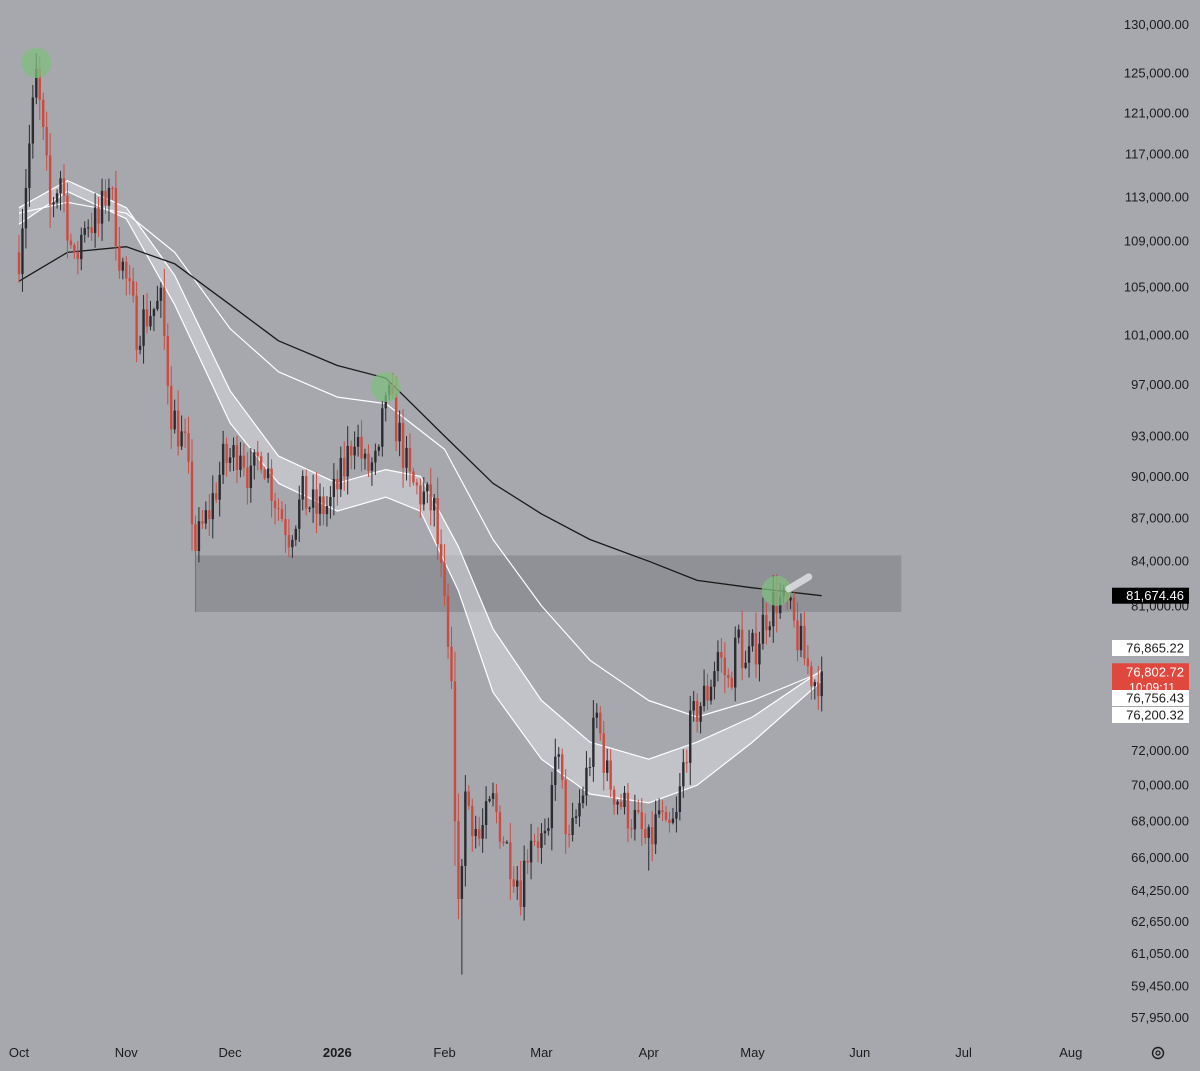 The image size is (1200, 1071). Describe the element at coordinates (1156, 24) in the screenshot. I see `y-tick-label: 130,000.00` at that location.